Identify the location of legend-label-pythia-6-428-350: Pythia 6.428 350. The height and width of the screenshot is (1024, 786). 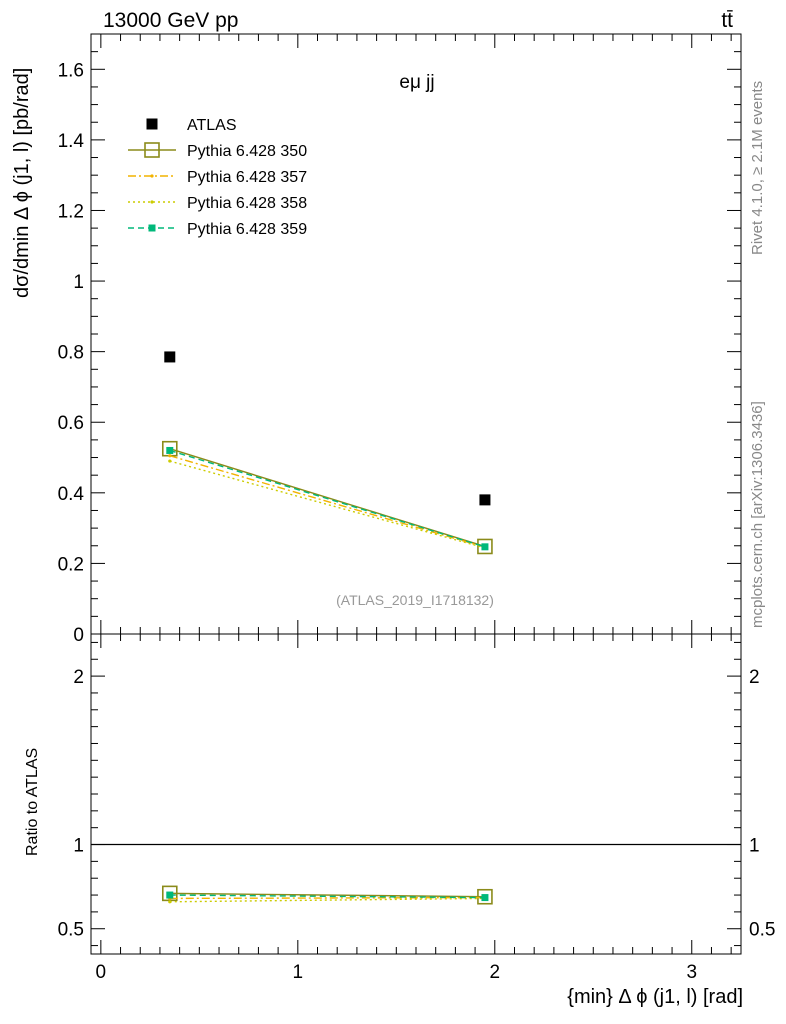
(247, 151).